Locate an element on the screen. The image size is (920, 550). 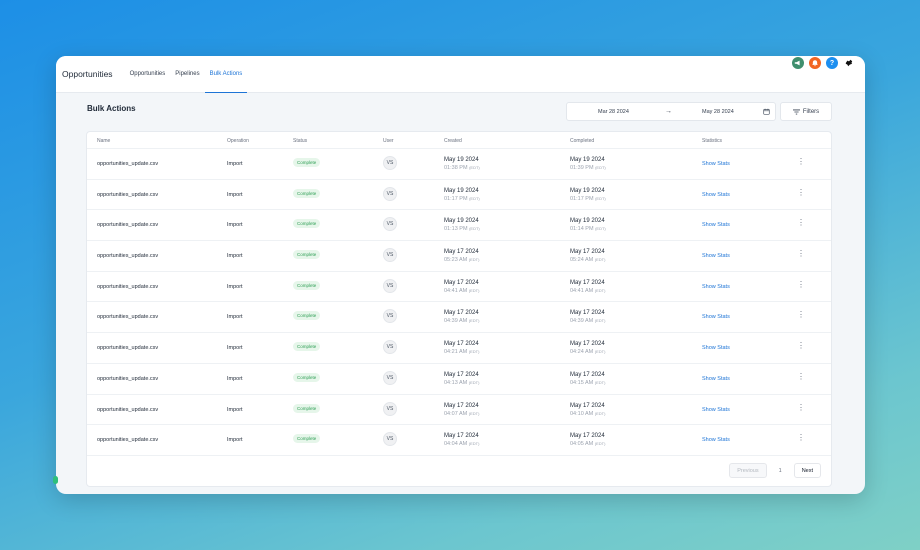
completed-time: 04:24 AM is located at coordinates (582, 352).